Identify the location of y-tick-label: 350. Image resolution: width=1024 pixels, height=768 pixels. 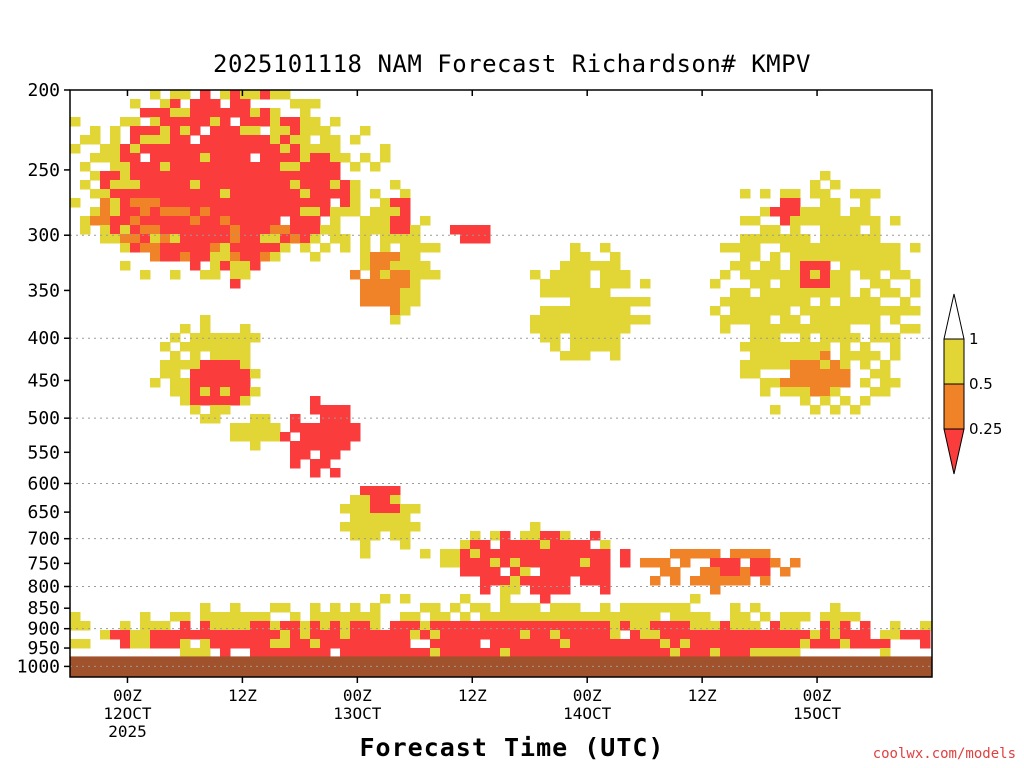
(43, 290).